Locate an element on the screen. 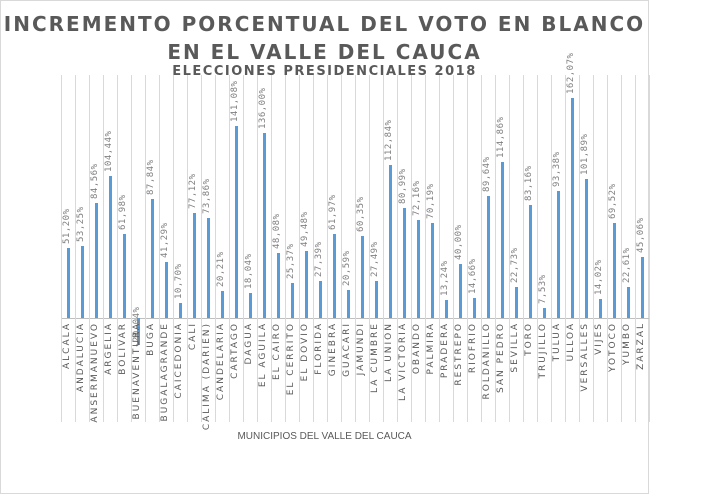  category-label: LA CUMBRE is located at coordinates (375, 357).